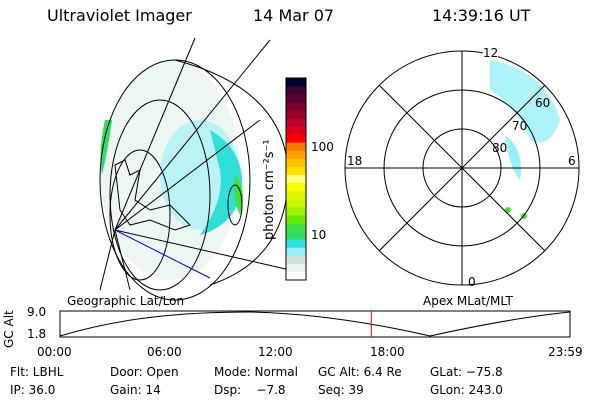 The height and width of the screenshot is (400, 600). Describe the element at coordinates (37, 334) in the screenshot. I see `altitude-ytick-min: 1.8` at that location.